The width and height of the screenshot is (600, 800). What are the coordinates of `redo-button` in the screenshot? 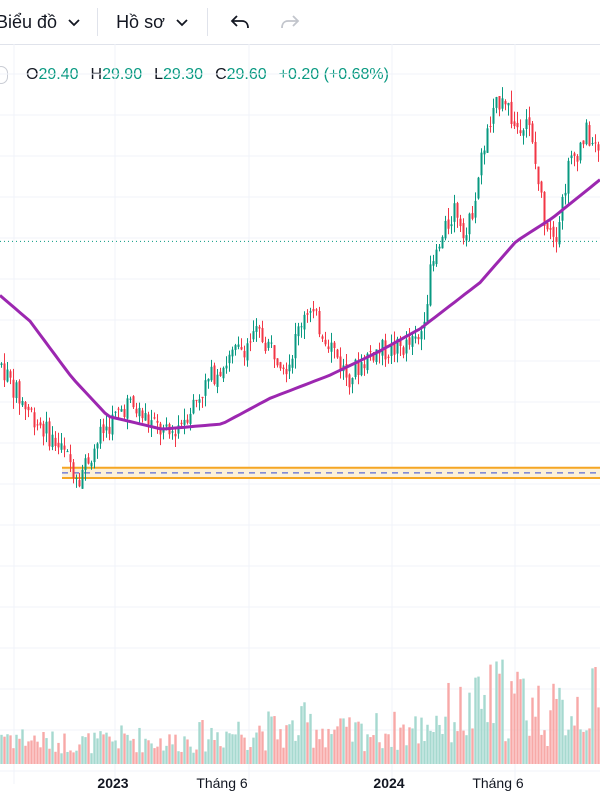 It's located at (290, 22).